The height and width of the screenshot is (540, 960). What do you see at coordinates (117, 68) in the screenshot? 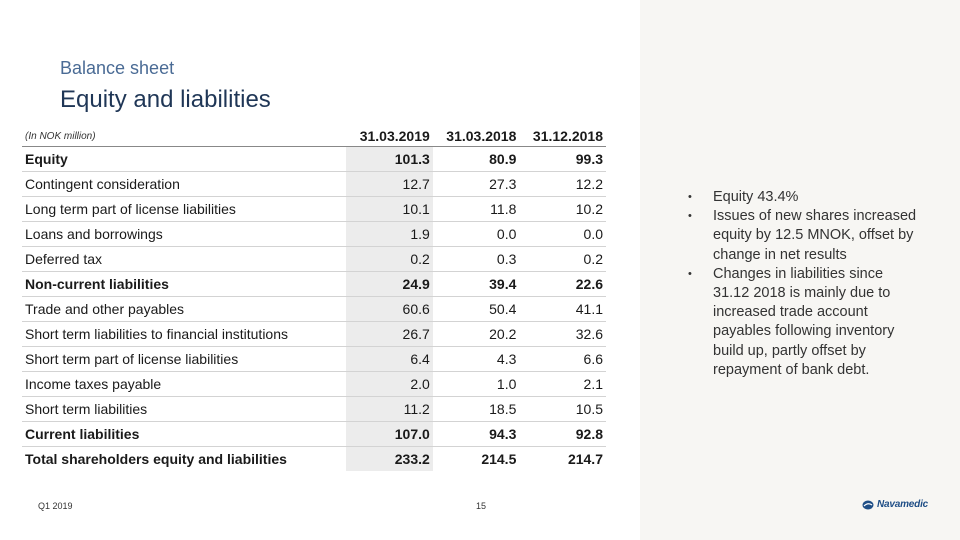
I see `slide-subtitle: Balance sheet` at bounding box center [117, 68].